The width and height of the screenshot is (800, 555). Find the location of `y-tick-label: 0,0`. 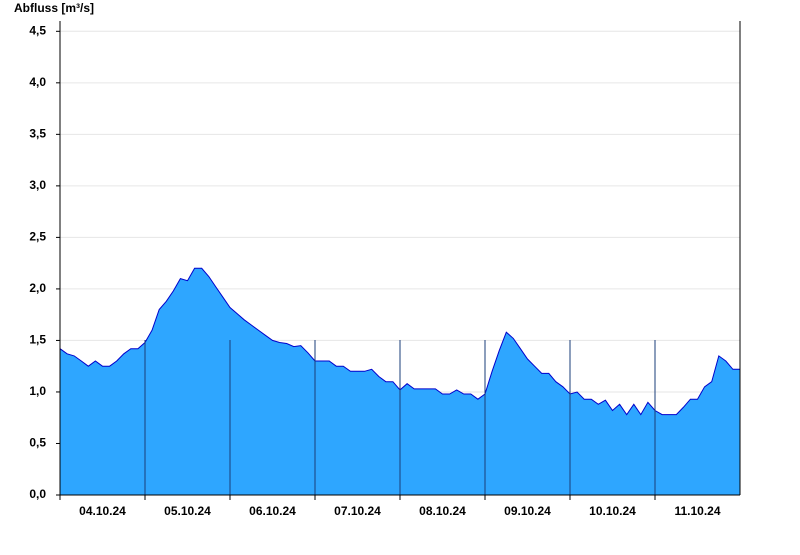

y-tick-label: 0,0 is located at coordinates (37, 494).